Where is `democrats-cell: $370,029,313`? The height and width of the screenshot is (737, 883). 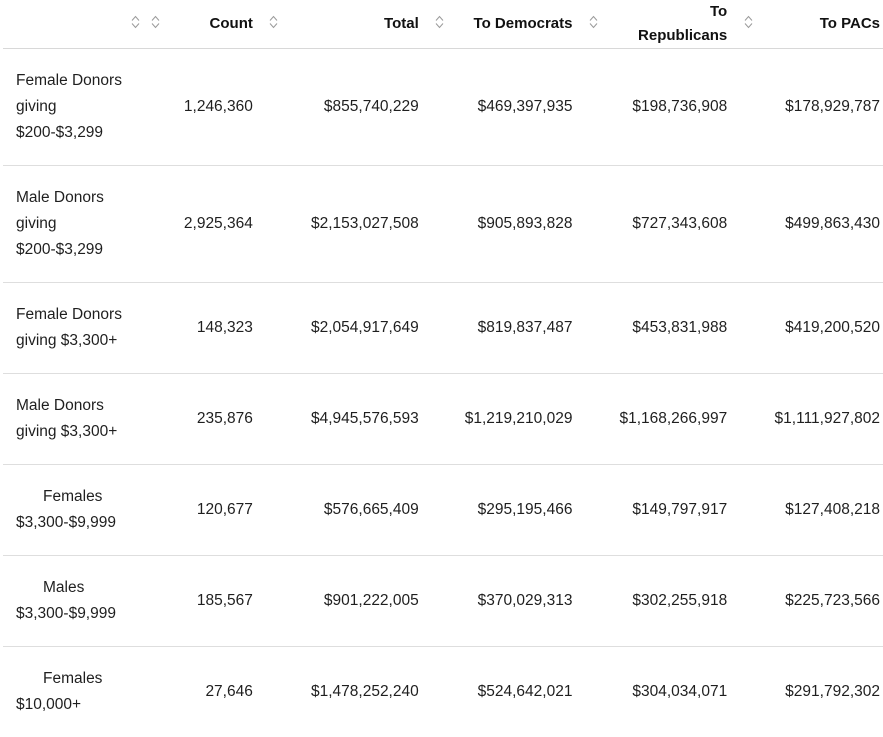
democrats-cell: $370,029,313 is located at coordinates (499, 601).